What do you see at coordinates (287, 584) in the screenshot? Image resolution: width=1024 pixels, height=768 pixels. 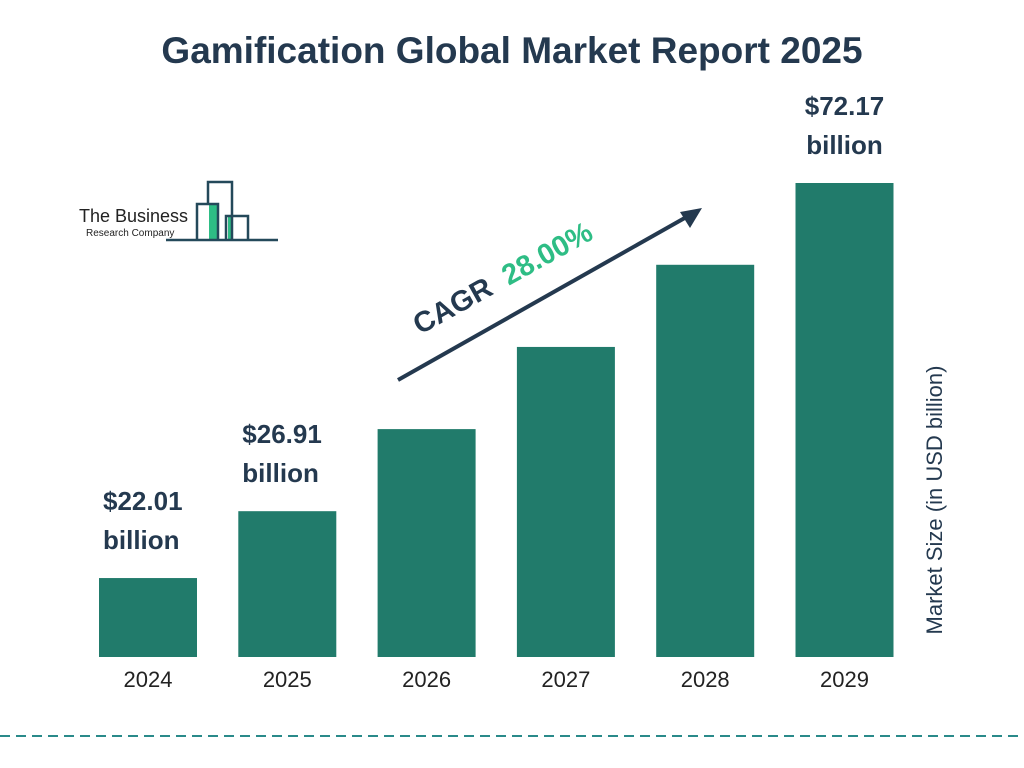 I see `bar-2025` at bounding box center [287, 584].